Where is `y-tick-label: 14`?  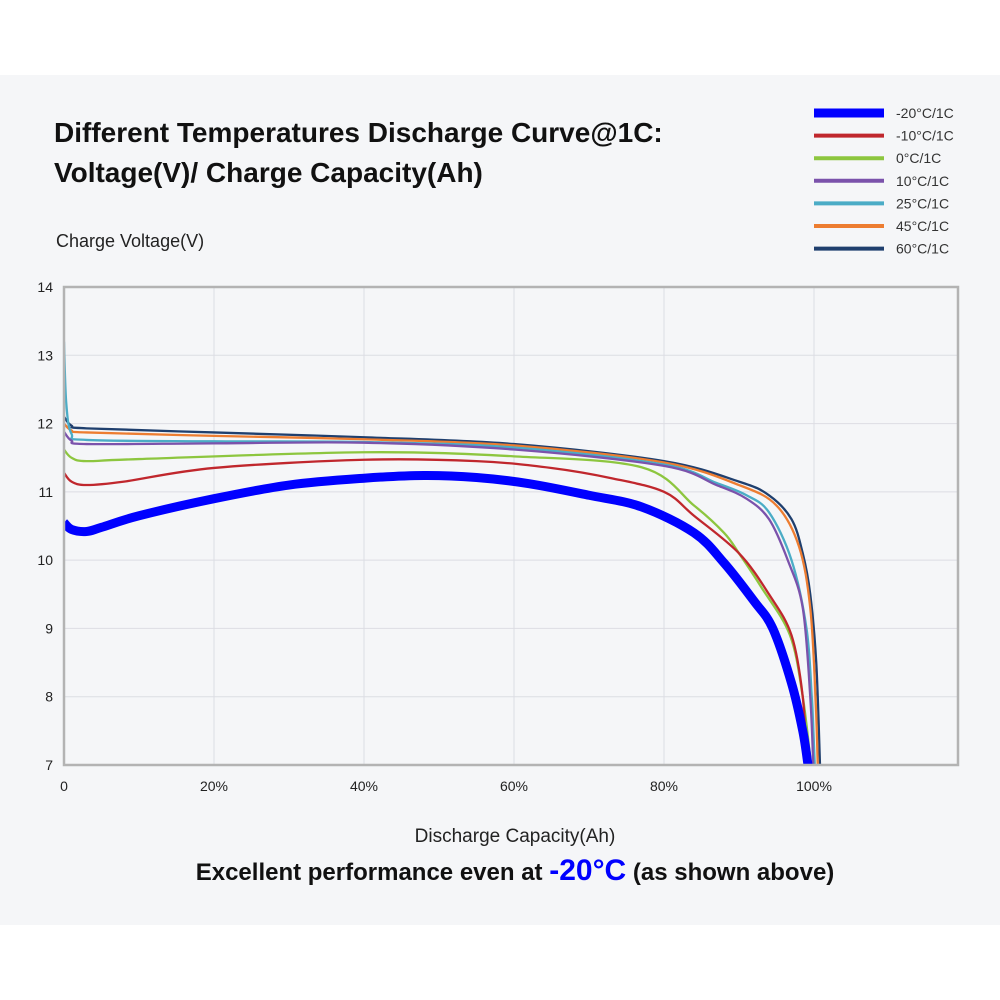 y-tick-label: 14 is located at coordinates (45, 287).